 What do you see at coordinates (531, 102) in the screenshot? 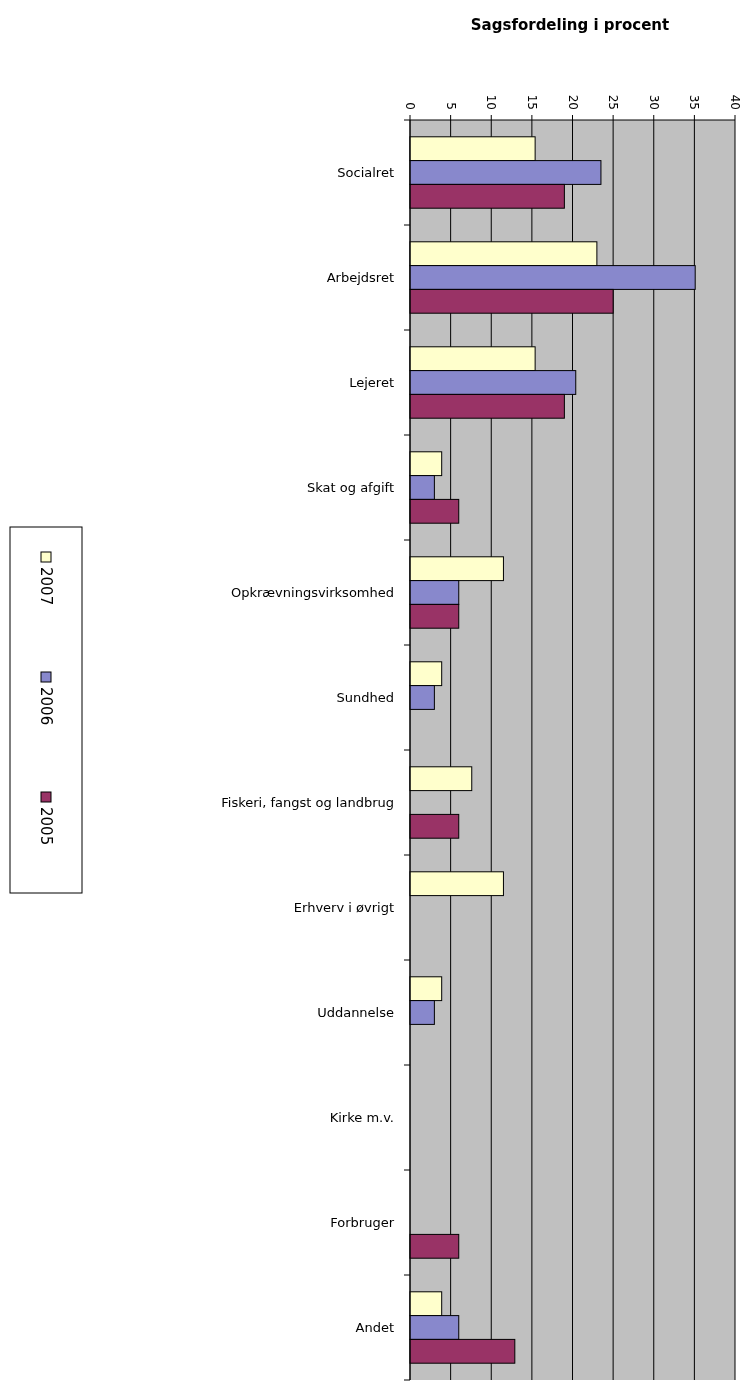
I see `x-tick-label: 15` at bounding box center [531, 102].